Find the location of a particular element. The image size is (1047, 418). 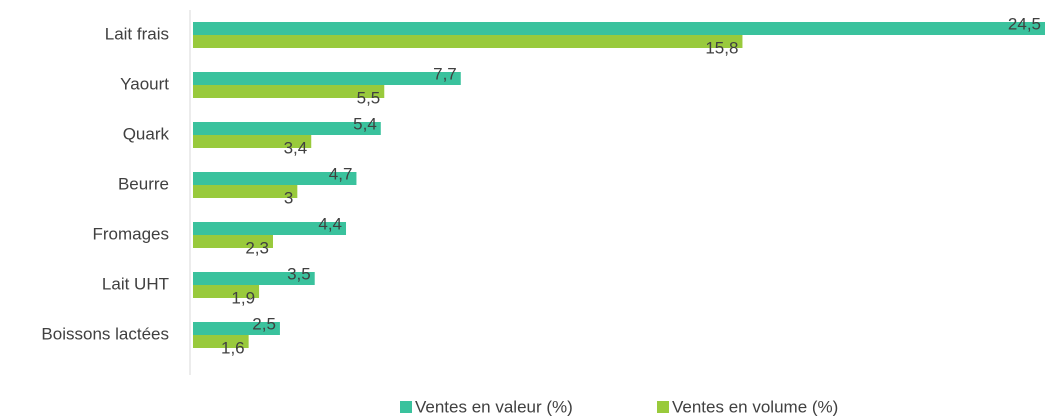

data-label: 5,4 is located at coordinates (365, 123).